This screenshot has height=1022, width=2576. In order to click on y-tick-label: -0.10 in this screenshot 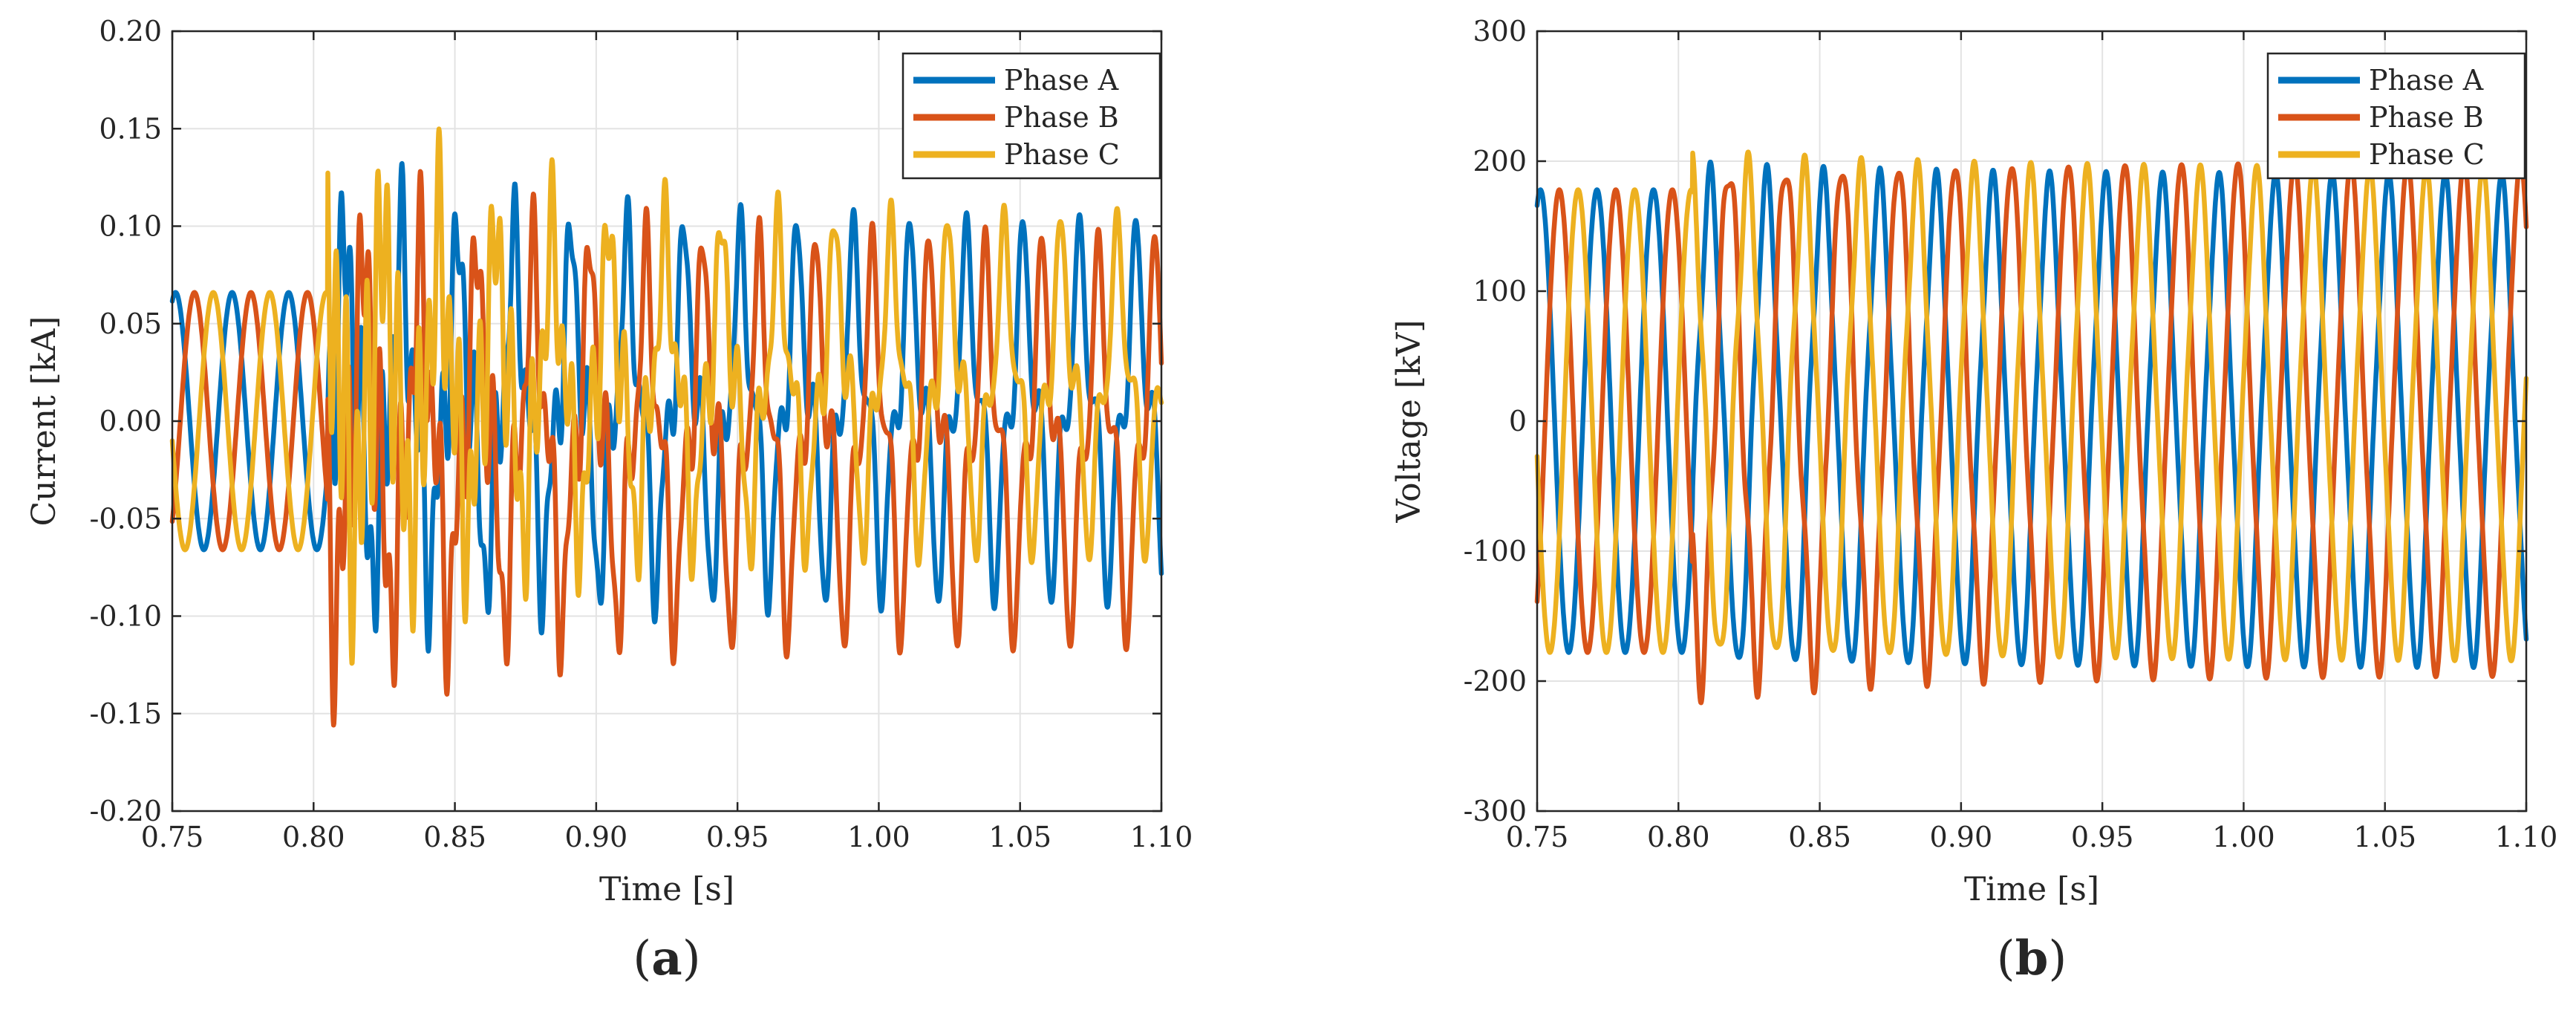, I will do `click(126, 616)`.